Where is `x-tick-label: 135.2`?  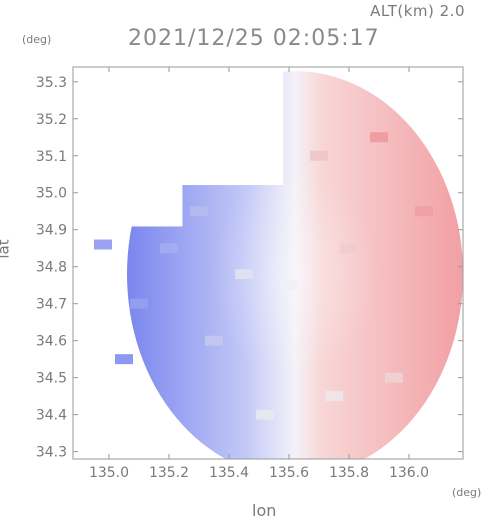
x-tick-label: 135.2 is located at coordinates (169, 473).